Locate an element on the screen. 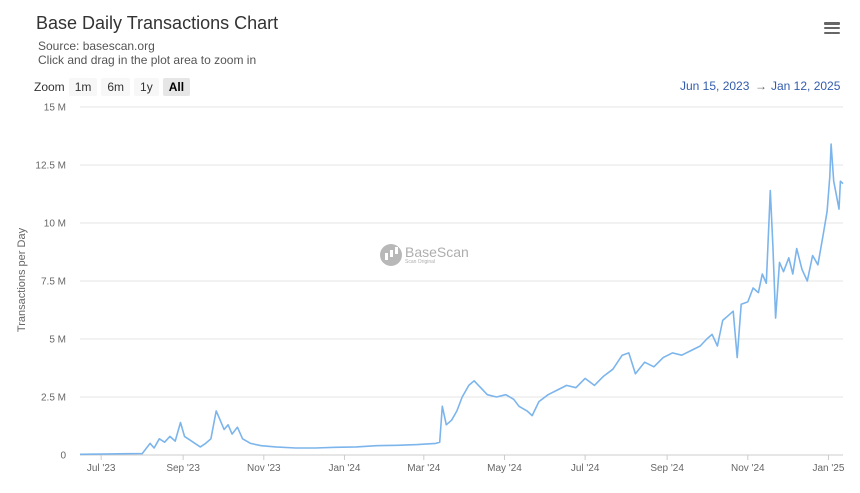 This screenshot has width=860, height=493. x-tick-label: Mar '24 is located at coordinates (423, 468).